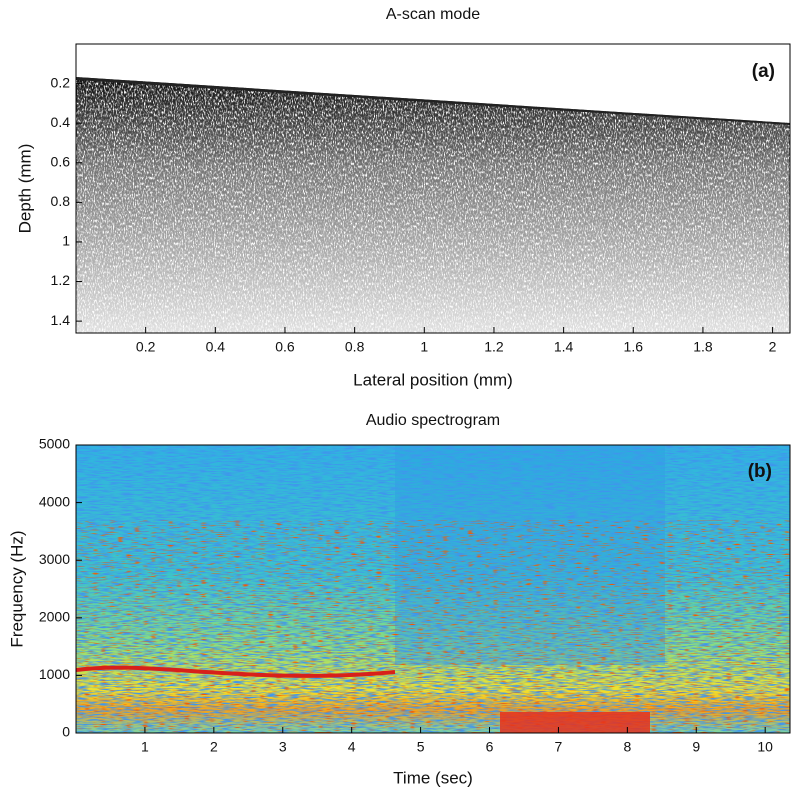  Describe the element at coordinates (559, 747) in the screenshot. I see `x-tick-label: 7` at that location.